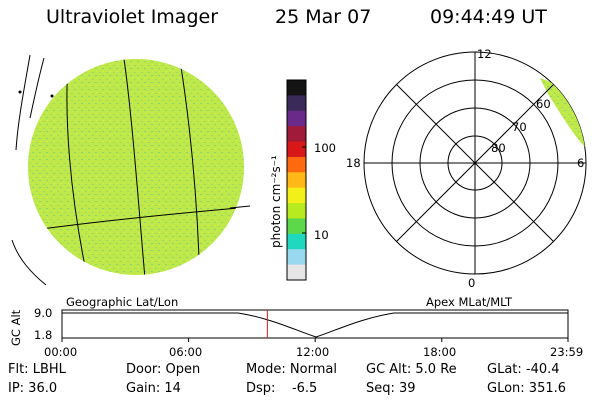  What do you see at coordinates (323, 17) in the screenshot?
I see `header-date: 25 Mar 07` at bounding box center [323, 17].